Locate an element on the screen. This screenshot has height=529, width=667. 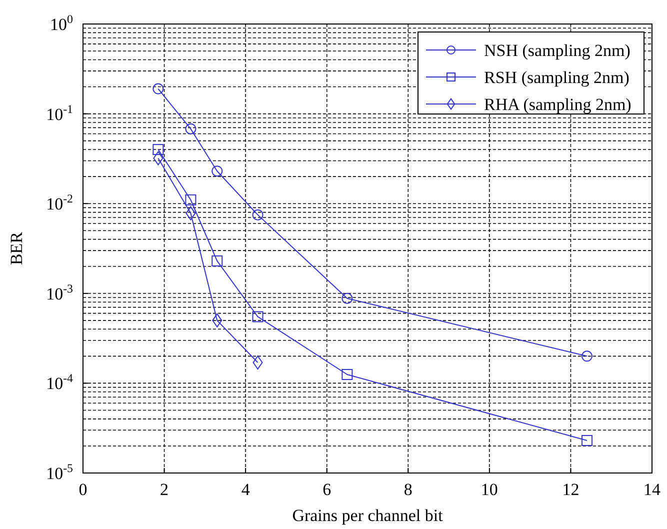
y-tick-label: 10$^{-5}$ is located at coordinates (60, 472).